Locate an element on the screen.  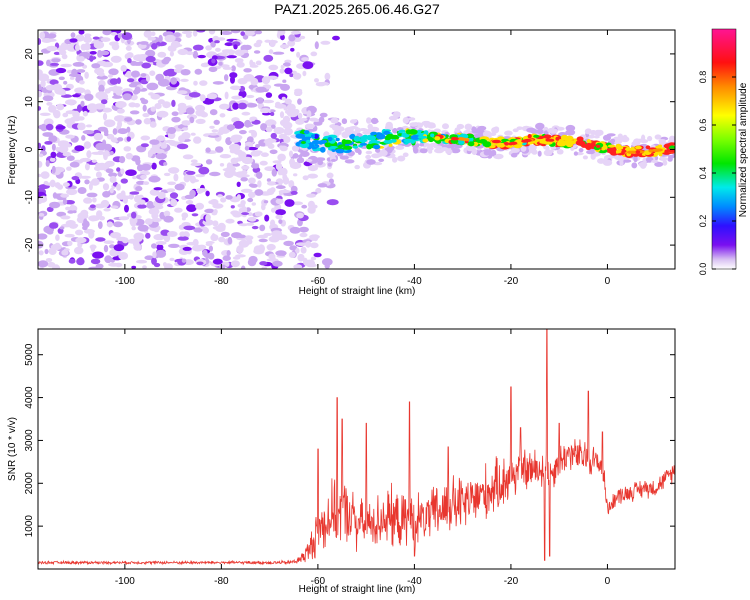
spectrogram-ytick-label: 0 is located at coordinates (29, 149).